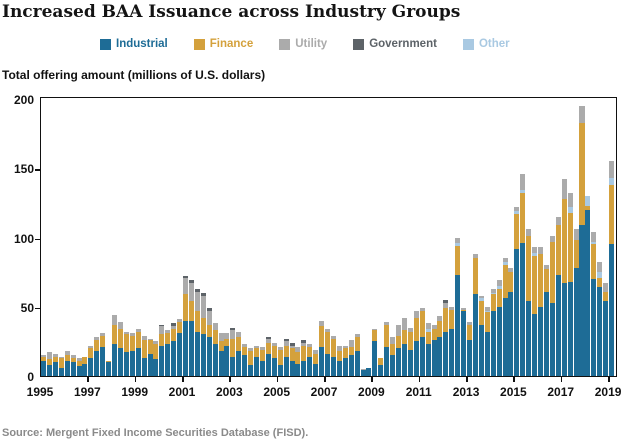 The height and width of the screenshot is (448, 623). Describe the element at coordinates (311, 44) in the screenshot. I see `legend-label-utility: Utility` at that location.